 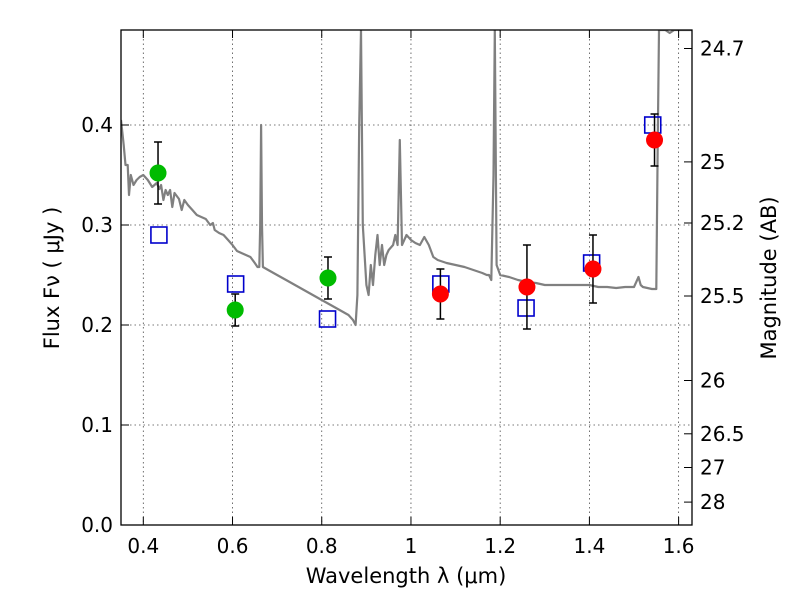 I want to click on y-tick-label: 0.1, so click(x=97, y=425).